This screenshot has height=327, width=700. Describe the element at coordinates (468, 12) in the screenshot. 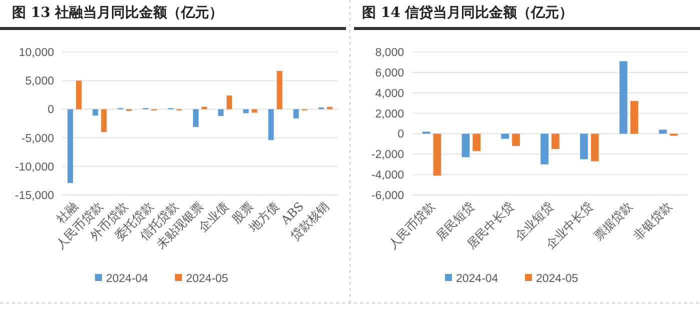

I see `chart-title: 图 14 信贷当月同比金额（亿元）` at that location.